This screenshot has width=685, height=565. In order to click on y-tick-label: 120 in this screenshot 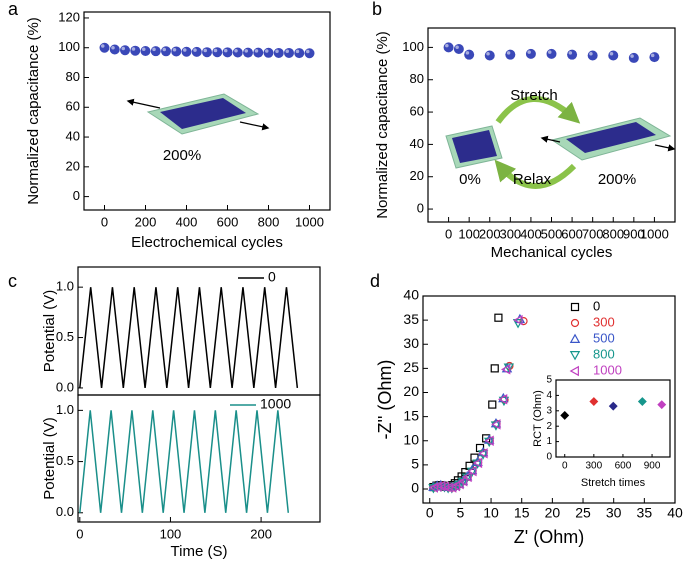, I will do `click(69, 16)`.